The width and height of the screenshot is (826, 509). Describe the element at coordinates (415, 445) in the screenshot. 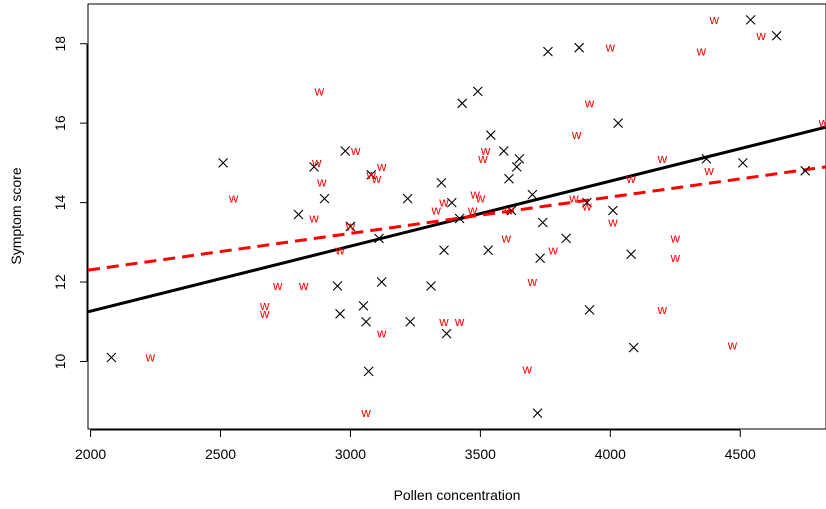

I see `x-axis: 2000 2500 3000 3500 4000 4500` at that location.